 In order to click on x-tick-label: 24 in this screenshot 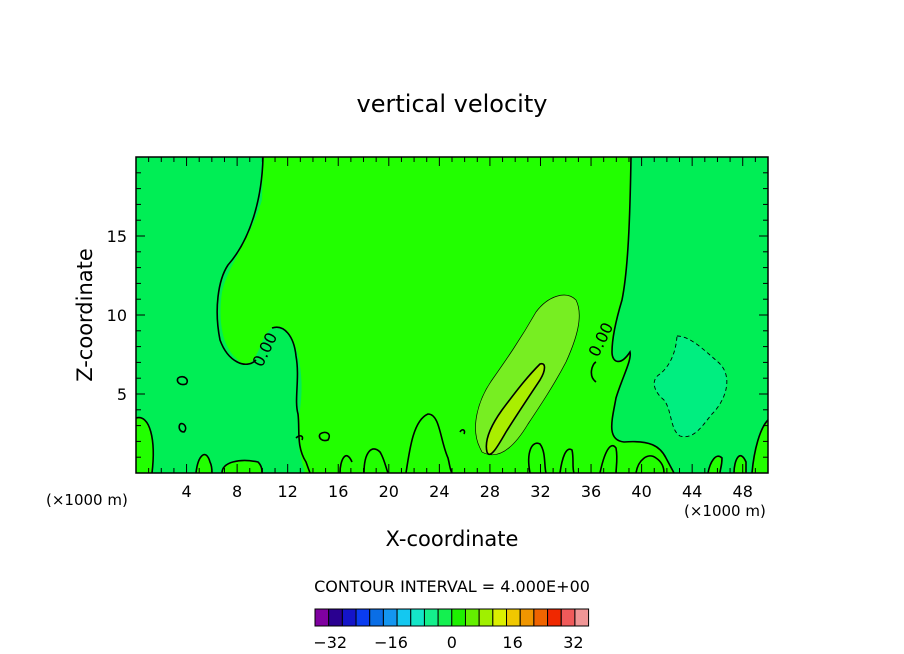, I will do `click(439, 491)`.